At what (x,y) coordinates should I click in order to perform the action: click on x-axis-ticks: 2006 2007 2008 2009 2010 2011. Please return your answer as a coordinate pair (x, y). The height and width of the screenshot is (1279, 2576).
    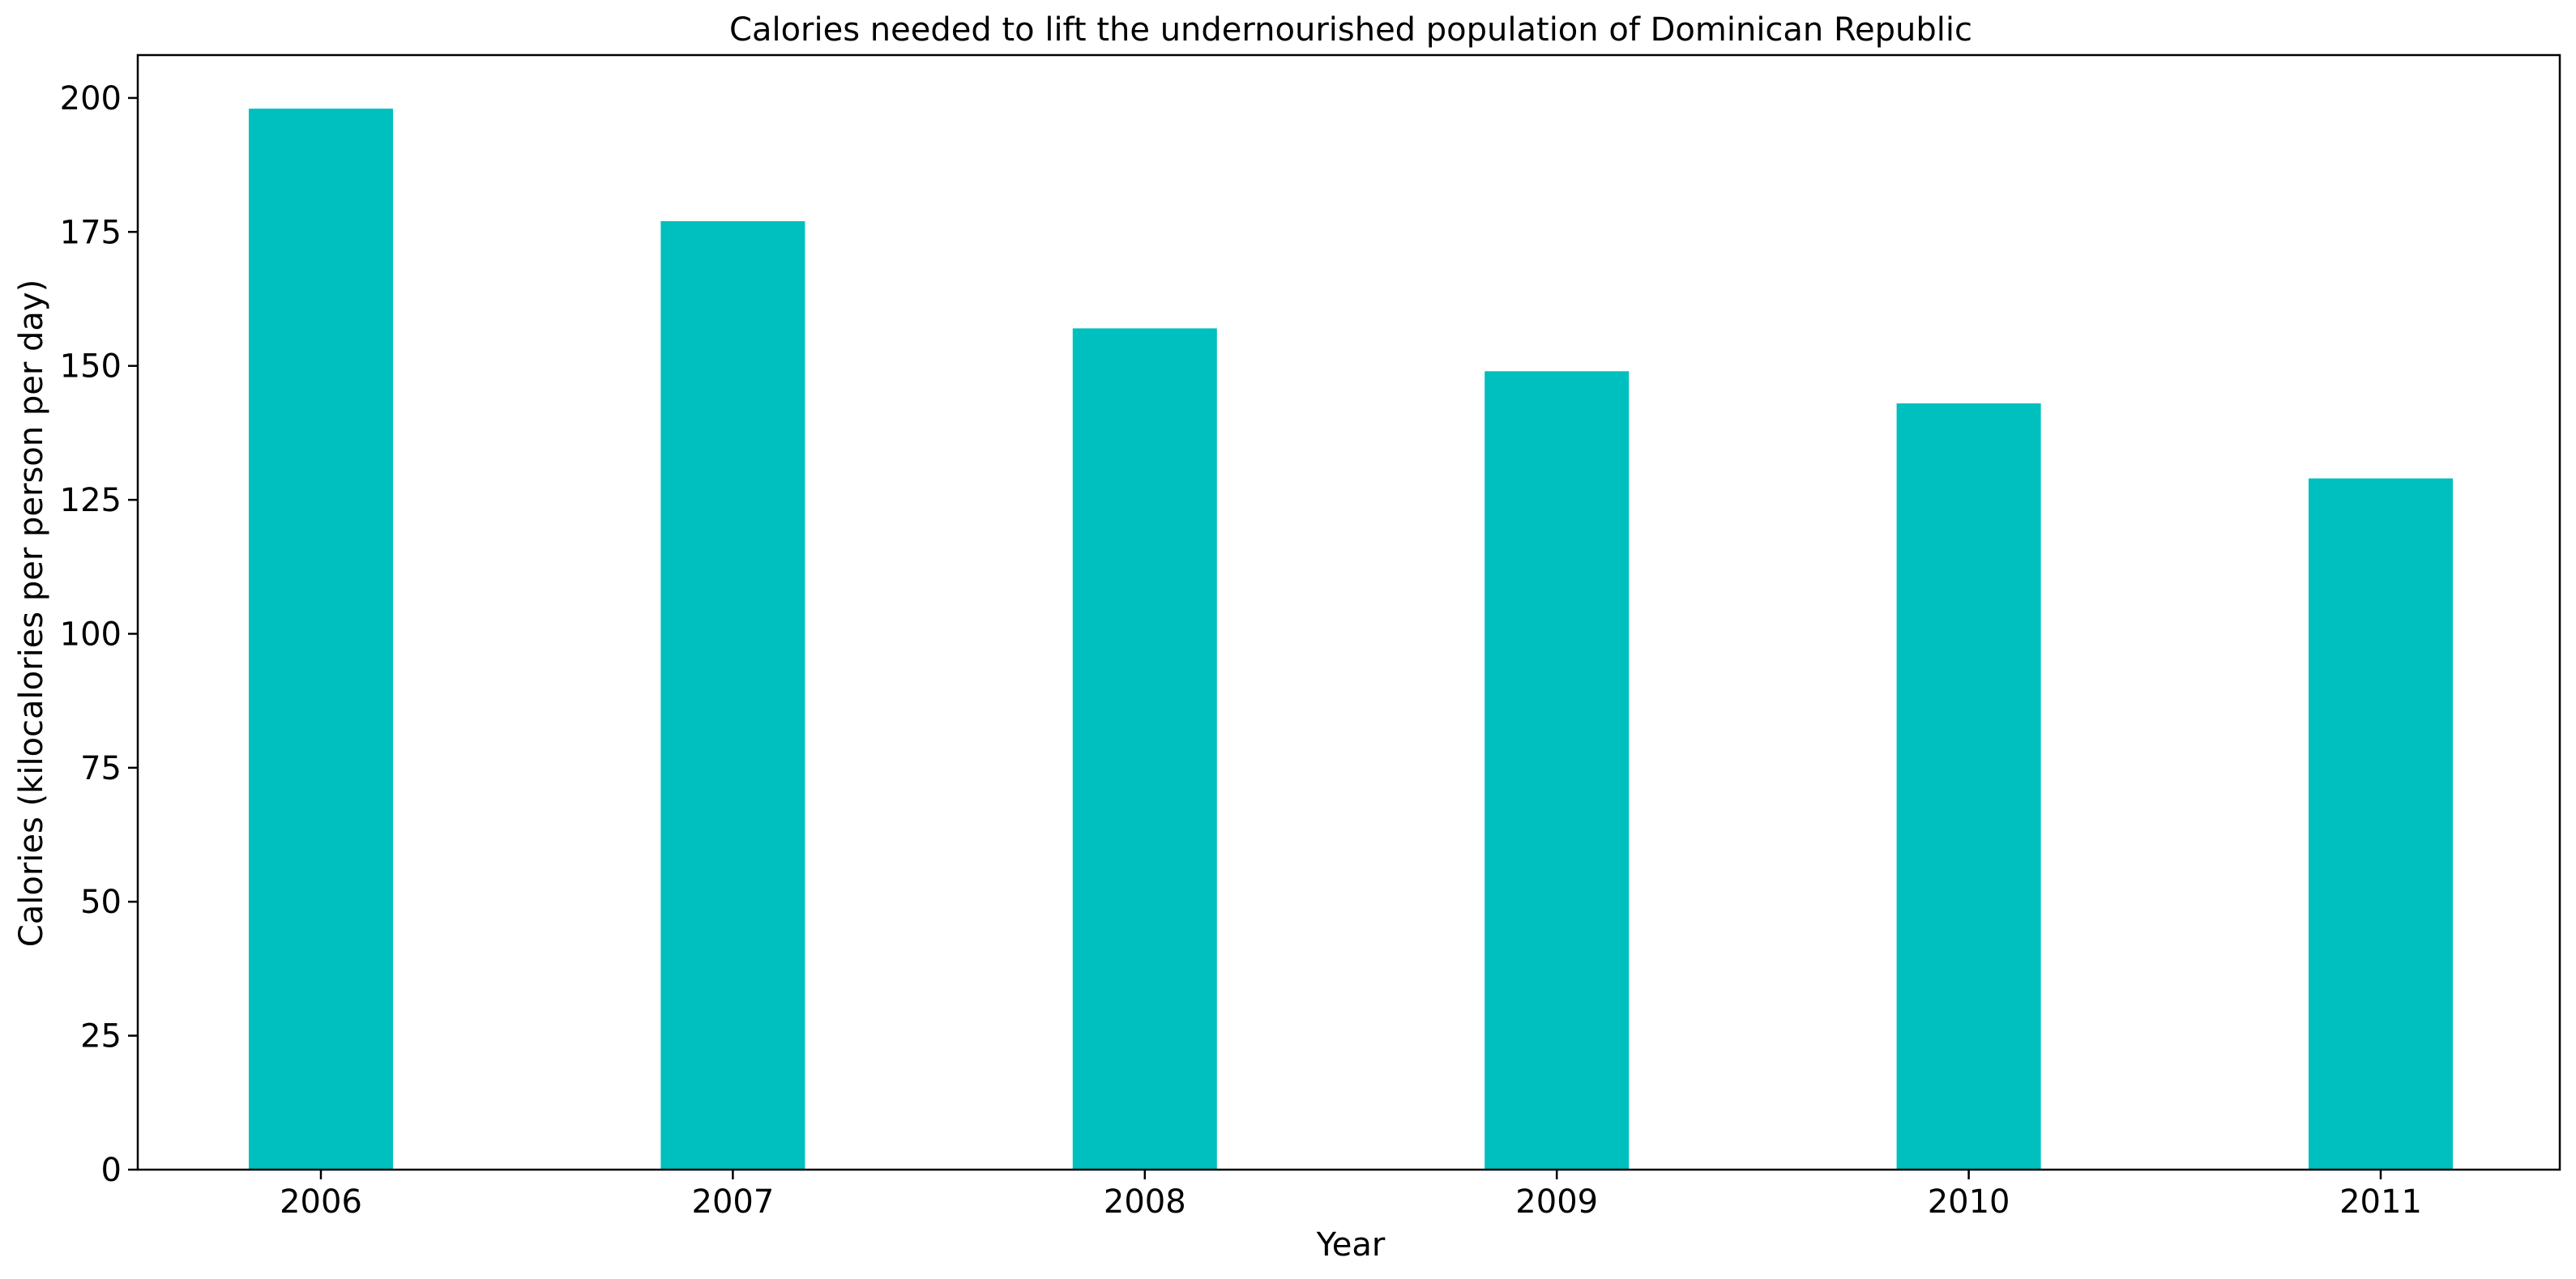
    Looking at the image, I should click on (1351, 1195).